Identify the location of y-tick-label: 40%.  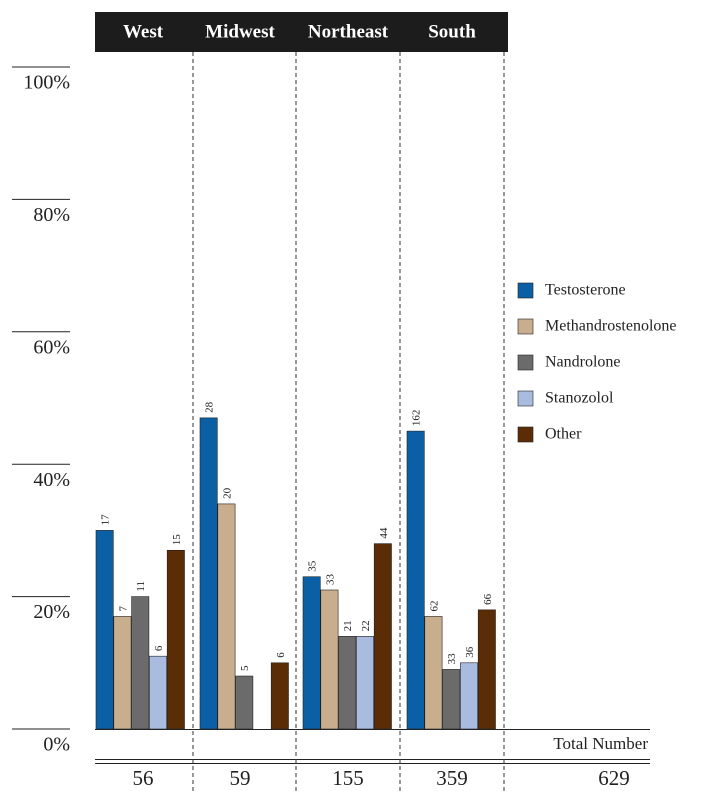
(51, 480).